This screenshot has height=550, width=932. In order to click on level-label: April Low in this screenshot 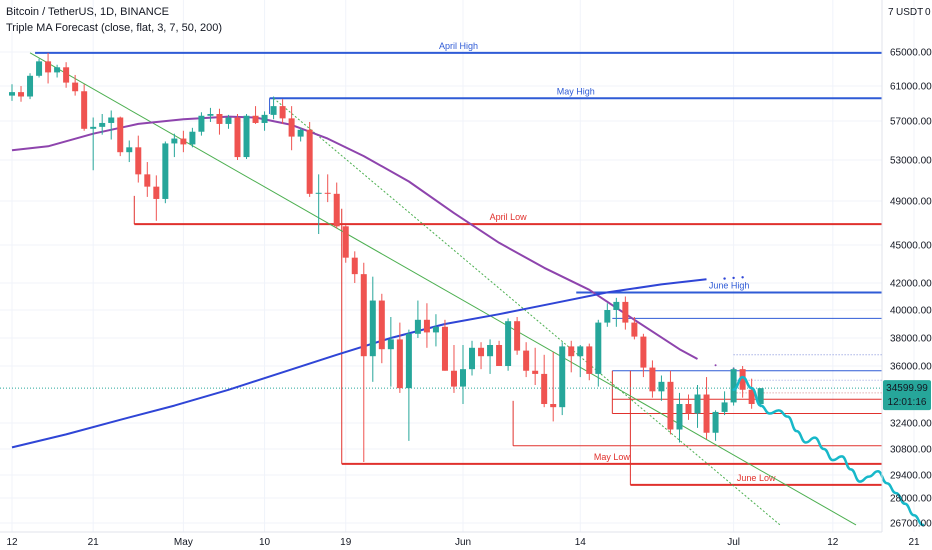, I will do `click(509, 217)`.